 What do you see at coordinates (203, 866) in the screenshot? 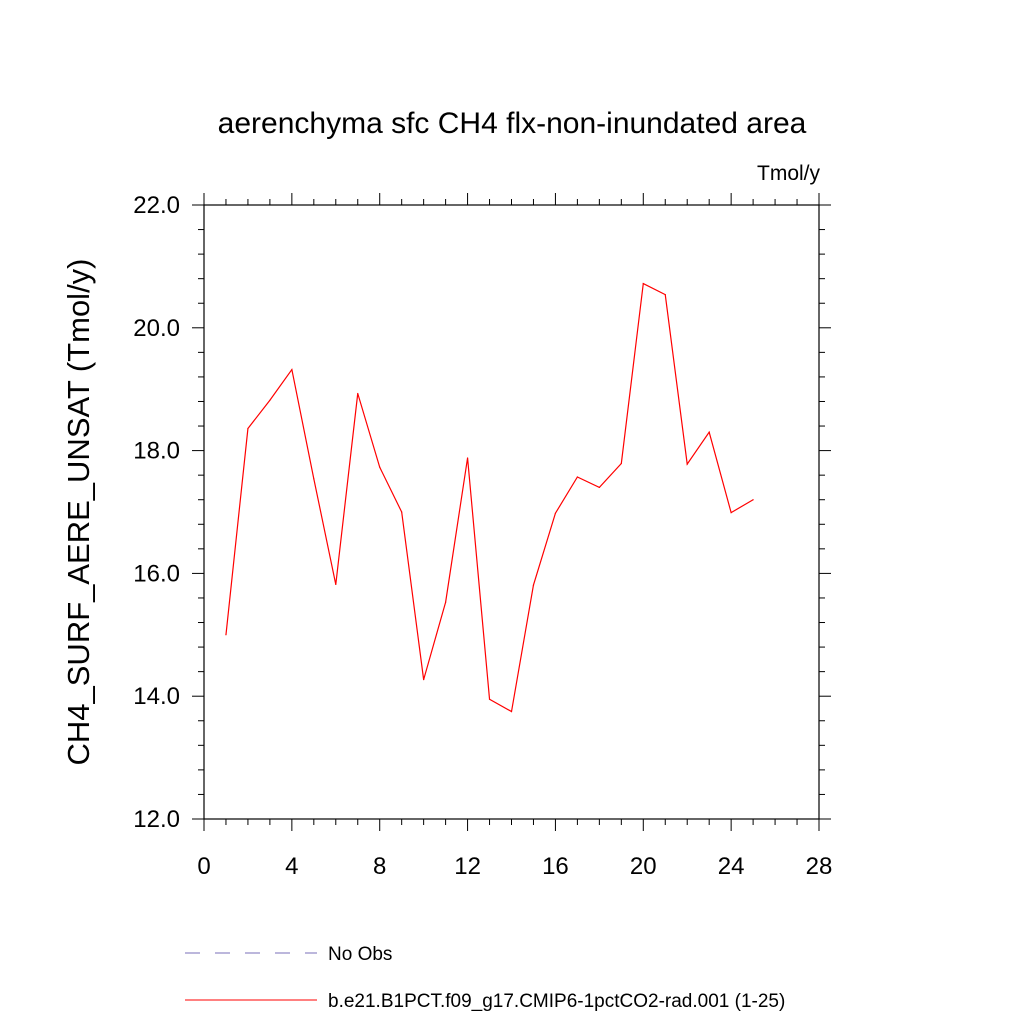
I see `x-tick-label: 0` at bounding box center [203, 866].